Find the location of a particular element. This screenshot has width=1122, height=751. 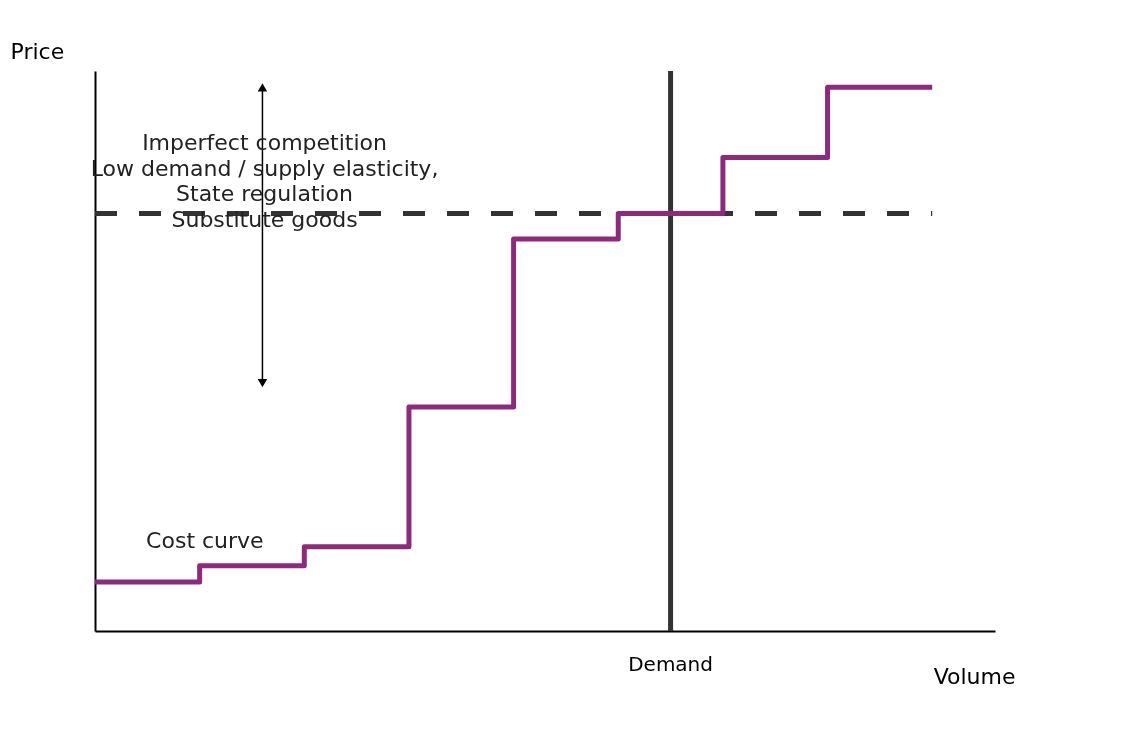

x-axis-title: Volume is located at coordinates (974, 676).